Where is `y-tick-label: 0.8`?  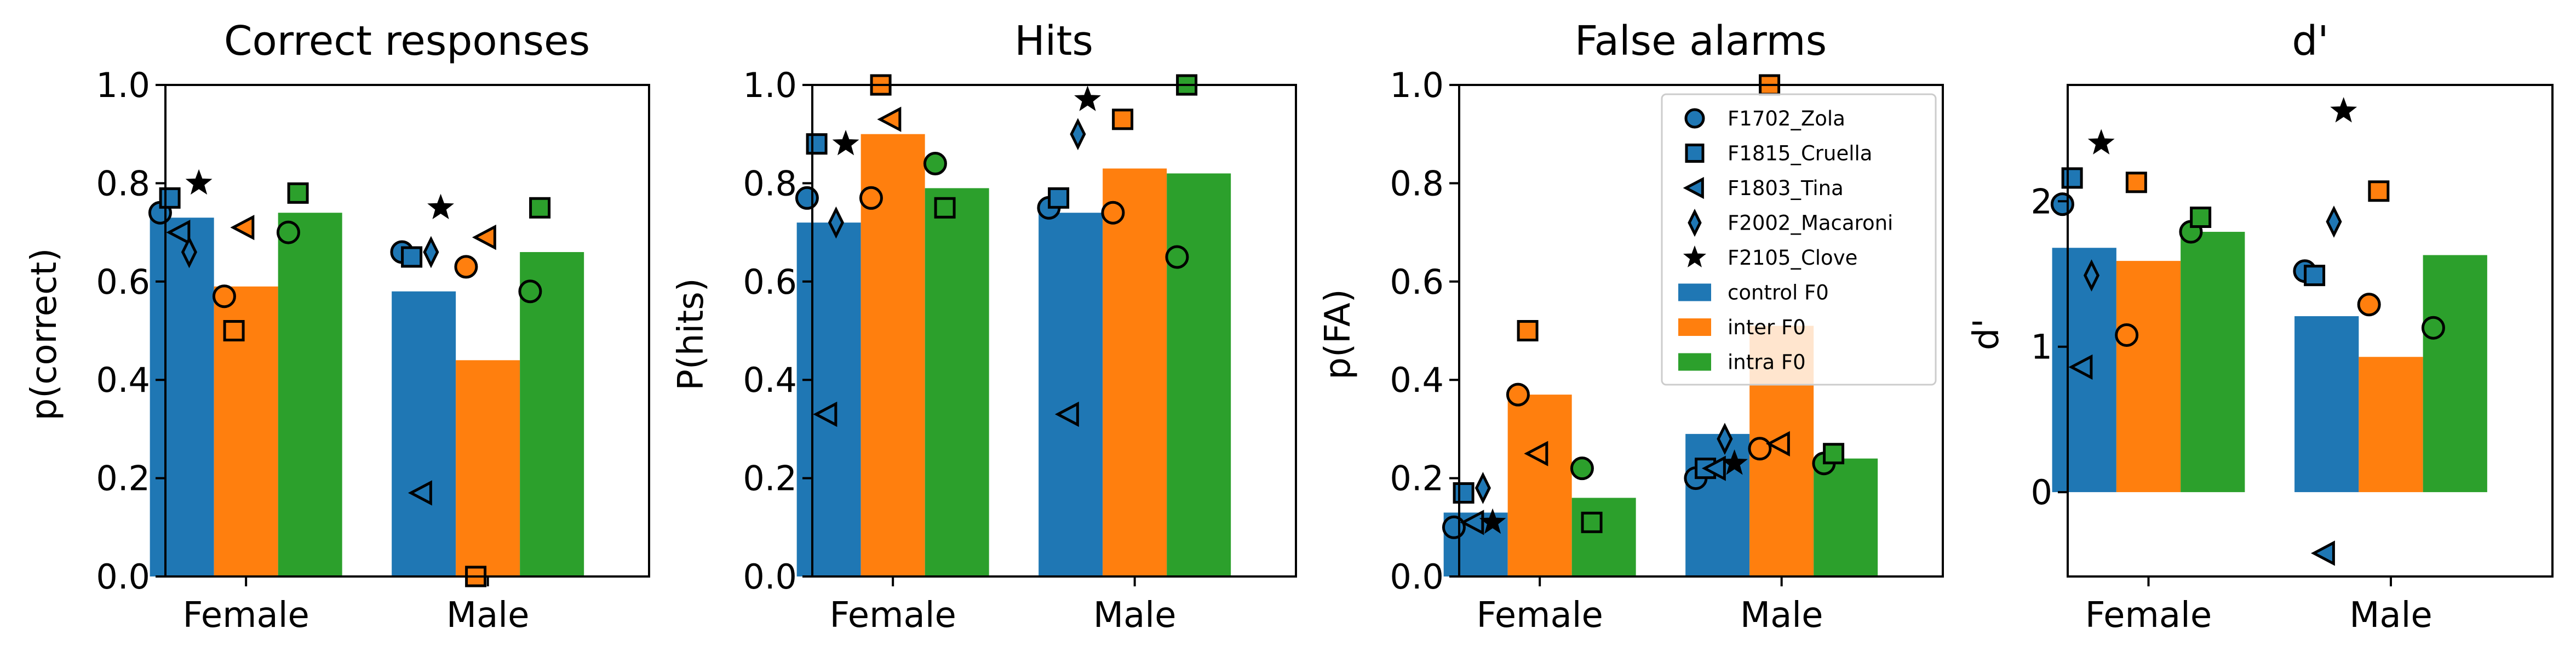 y-tick-label: 0.8 is located at coordinates (123, 183).